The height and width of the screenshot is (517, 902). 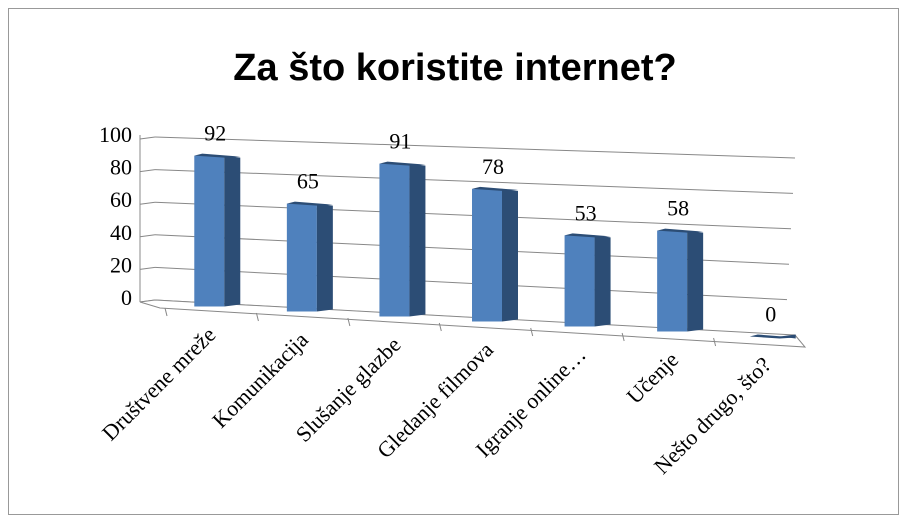 I want to click on y-tick-label: 0, so click(x=126, y=297).